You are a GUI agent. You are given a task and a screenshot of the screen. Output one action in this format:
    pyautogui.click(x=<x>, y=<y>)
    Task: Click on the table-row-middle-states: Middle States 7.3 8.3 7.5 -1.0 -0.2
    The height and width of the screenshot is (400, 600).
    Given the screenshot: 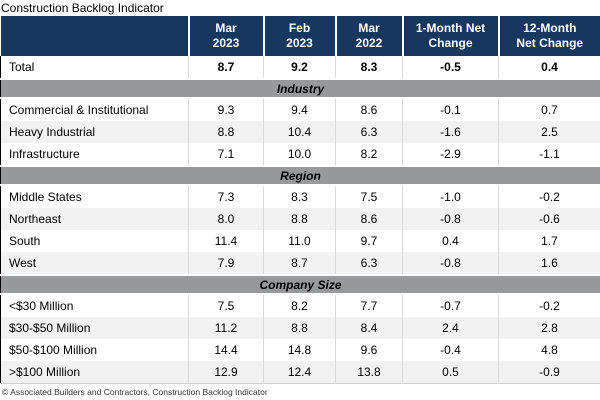 What is the action you would take?
    pyautogui.click(x=300, y=196)
    